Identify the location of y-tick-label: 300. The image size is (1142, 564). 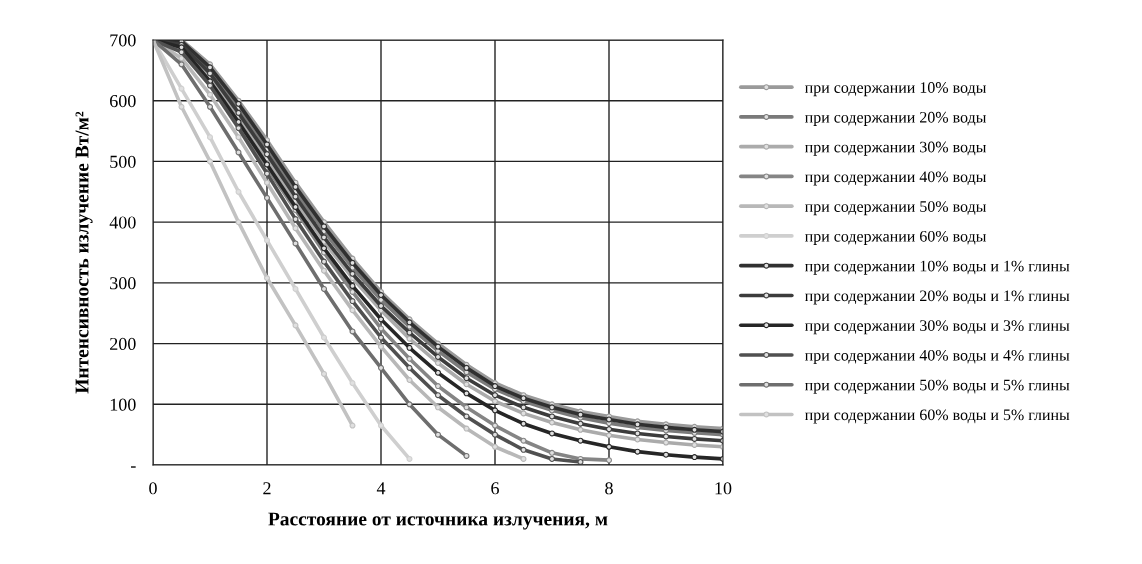
(123, 283).